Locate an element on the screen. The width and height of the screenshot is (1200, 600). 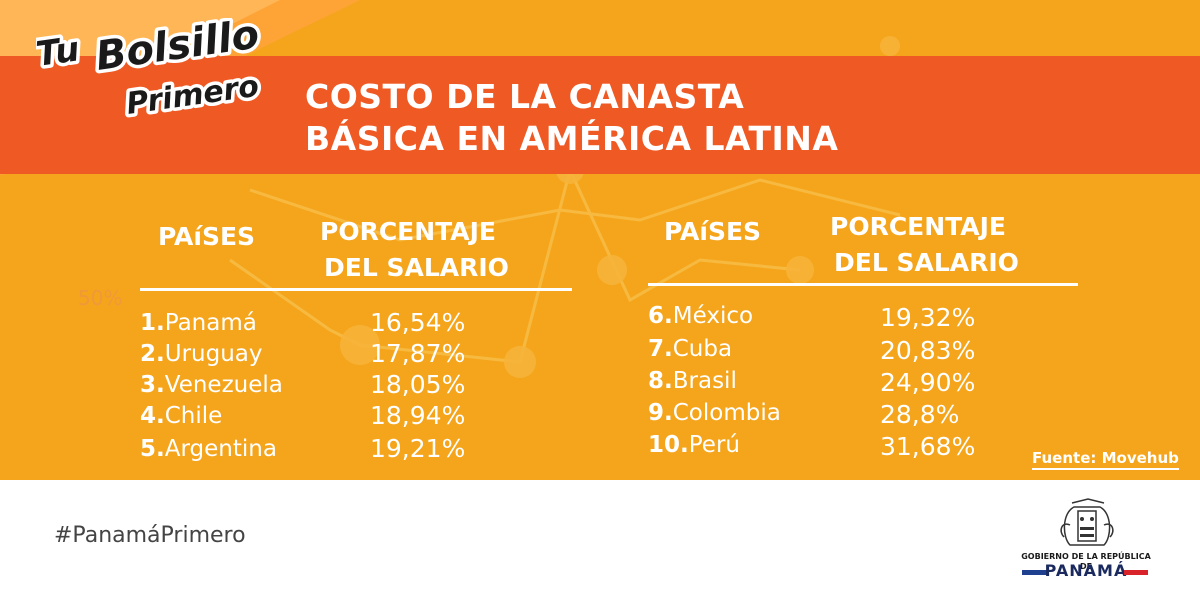
title-line-2: BÁSICA EN AMÉRICA LATINA is located at coordinates (572, 138).